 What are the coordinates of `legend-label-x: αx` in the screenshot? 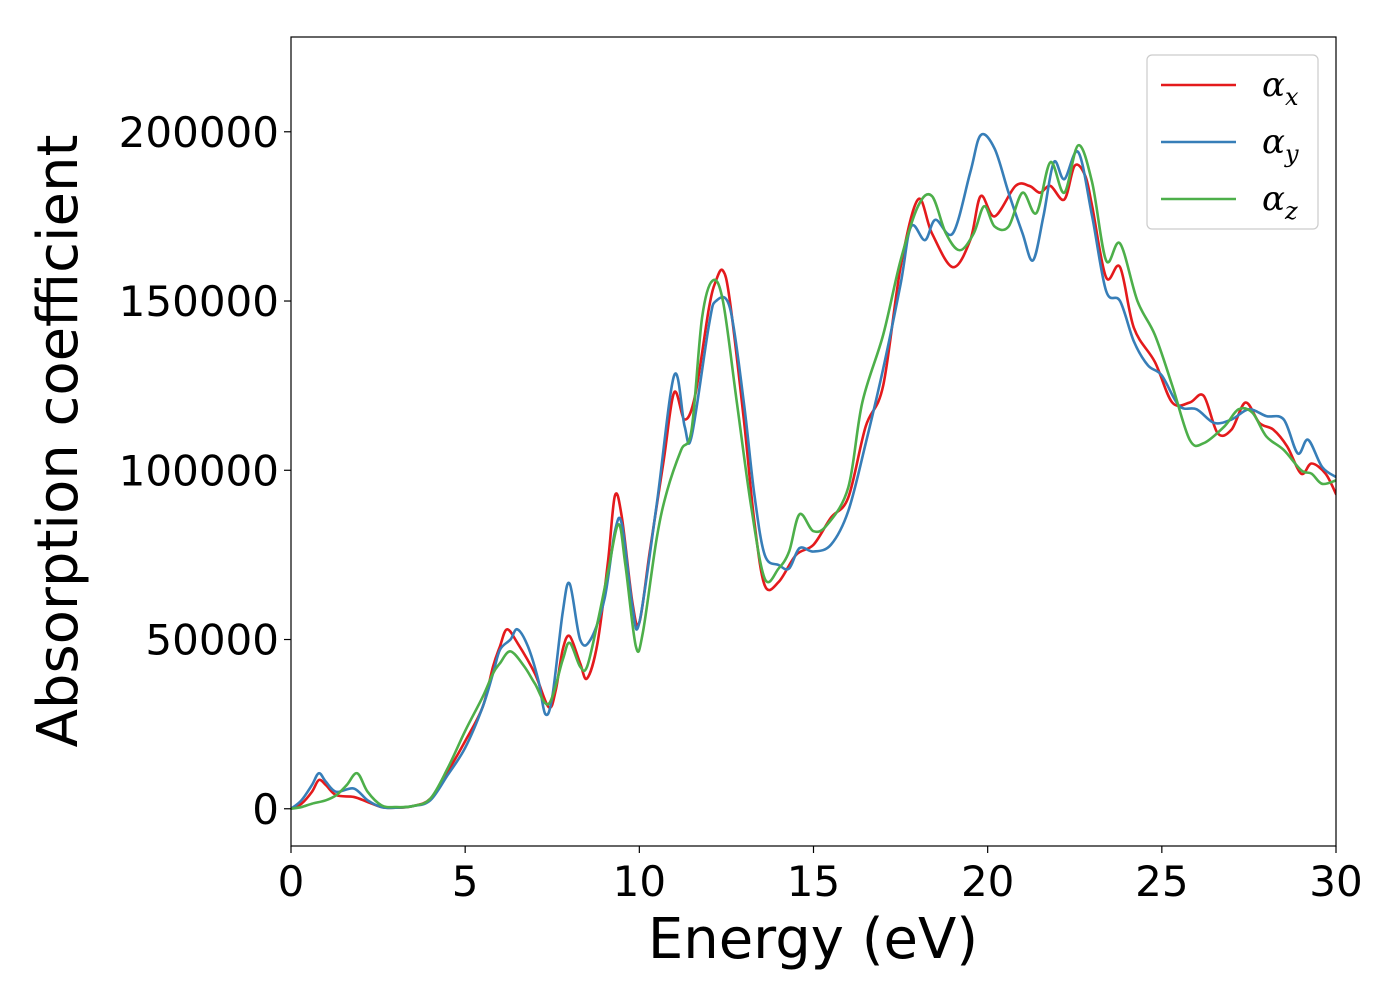 It's located at (1280, 88).